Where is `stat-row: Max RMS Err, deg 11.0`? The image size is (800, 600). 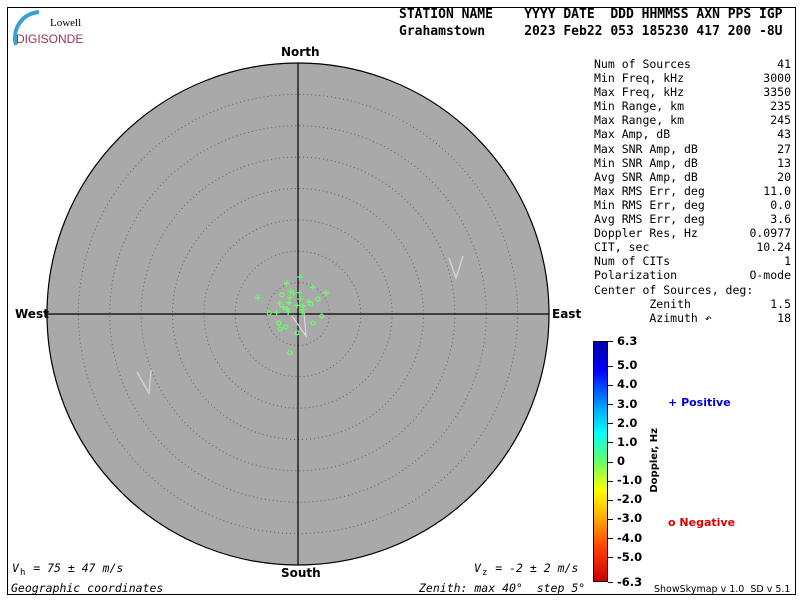 stat-row: Max RMS Err, deg 11.0 is located at coordinates (692, 192).